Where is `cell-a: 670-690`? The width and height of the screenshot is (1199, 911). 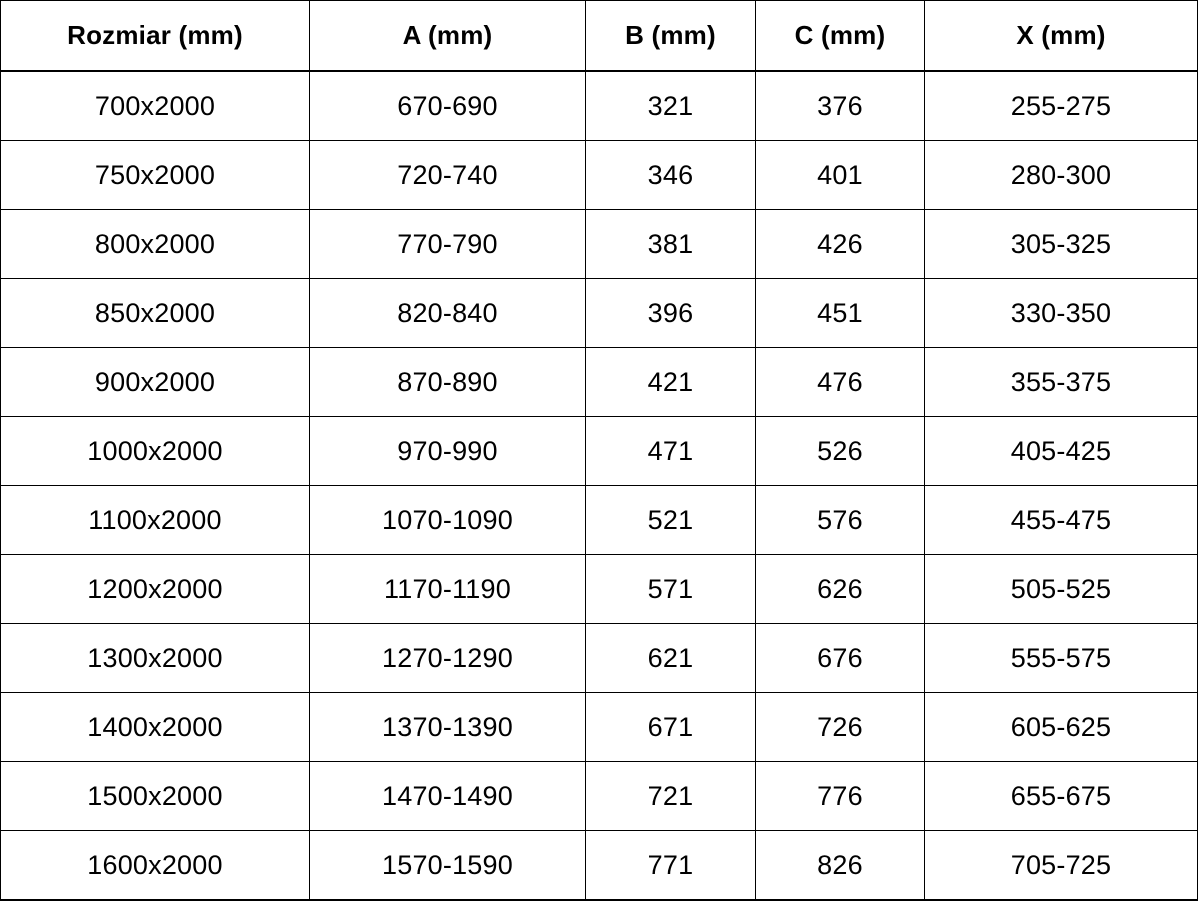
cell-a: 670-690 is located at coordinates (447, 105).